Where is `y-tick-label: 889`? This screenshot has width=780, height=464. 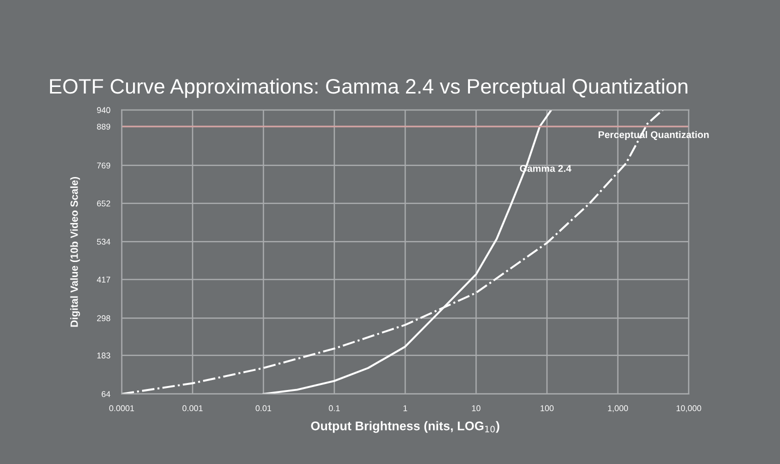
y-tick-label: 889 is located at coordinates (103, 127).